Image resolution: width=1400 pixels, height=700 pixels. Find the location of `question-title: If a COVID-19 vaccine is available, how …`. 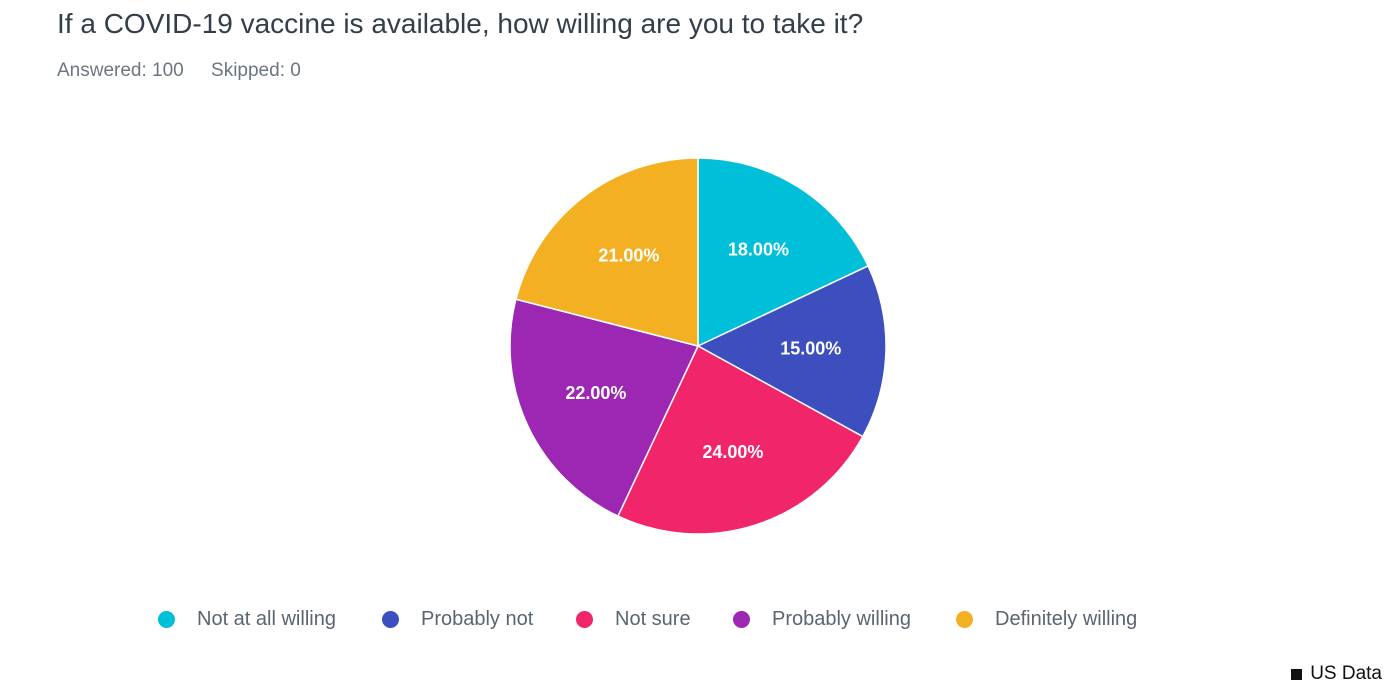

question-title: If a COVID-19 vaccine is available, how … is located at coordinates (460, 23).